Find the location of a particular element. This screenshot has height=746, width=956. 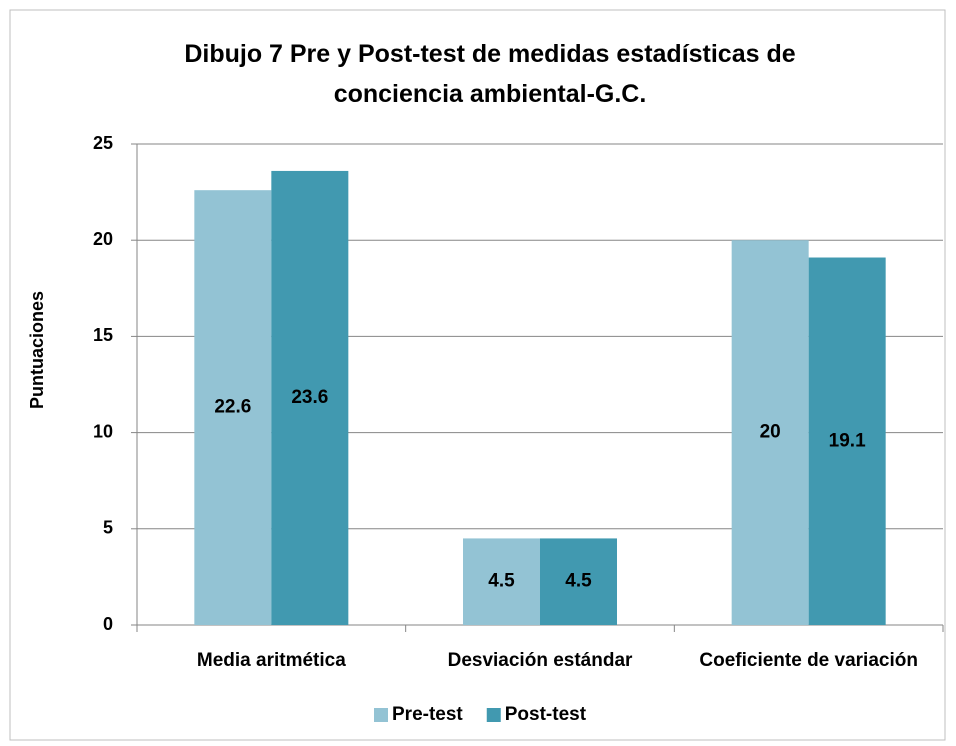

x-tick-label: Desviación estándar is located at coordinates (540, 660).